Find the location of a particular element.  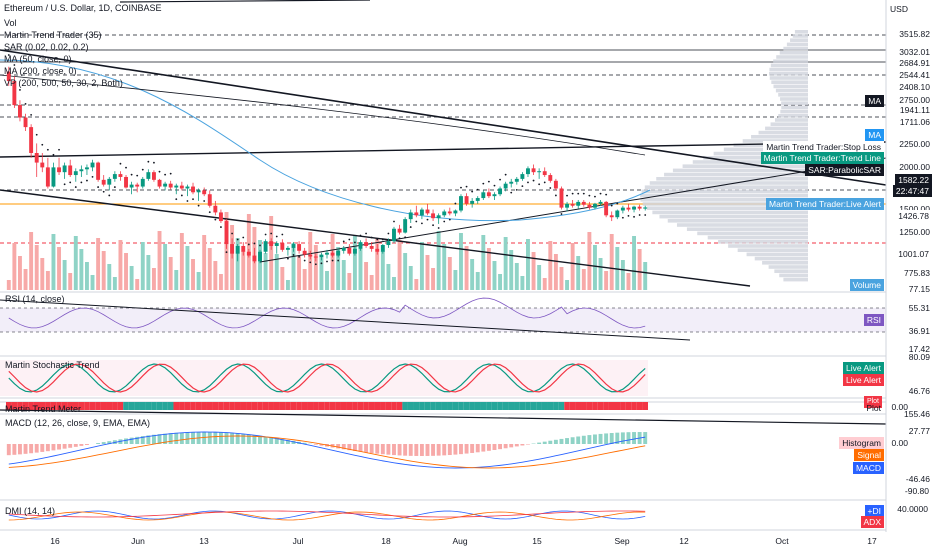

indicator-ma200: MA (200, close, 0) is located at coordinates (40, 71).